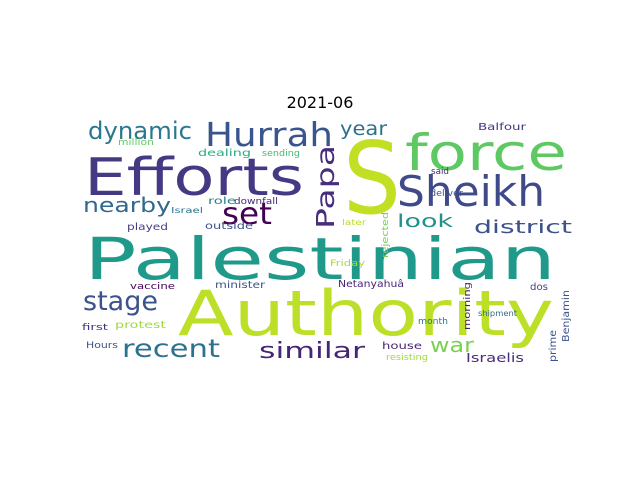 The image size is (640, 480). Describe the element at coordinates (486, 153) in the screenshot. I see `word-force: force` at that location.